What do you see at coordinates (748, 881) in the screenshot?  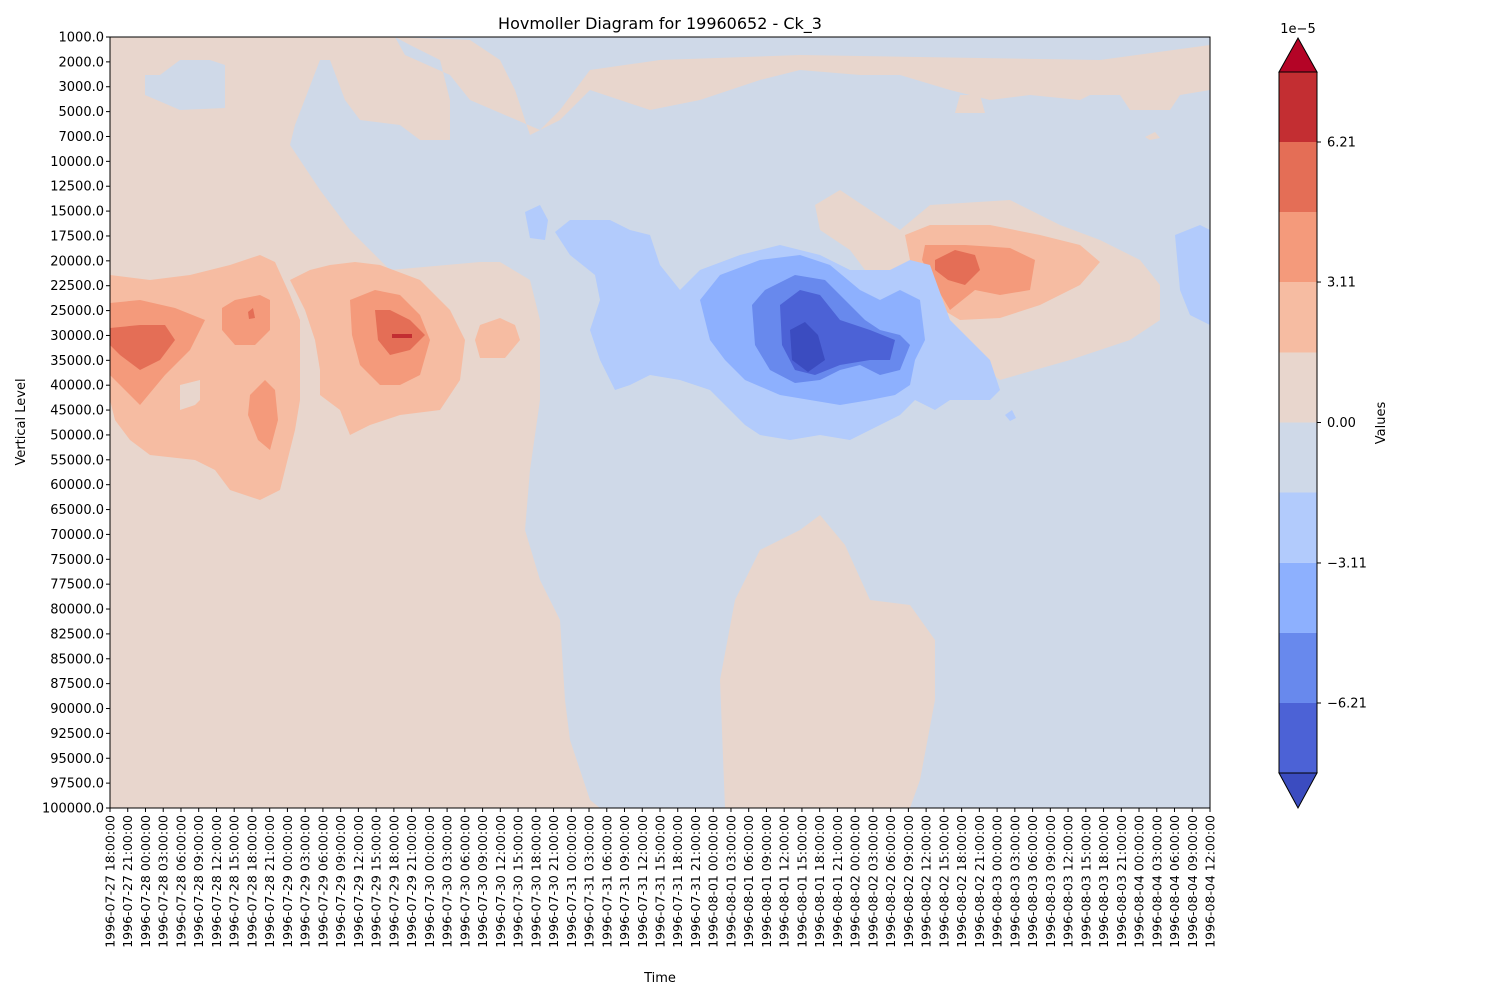 I see `x-tick-label: 1996-08-01 06:00:00` at bounding box center [748, 881].